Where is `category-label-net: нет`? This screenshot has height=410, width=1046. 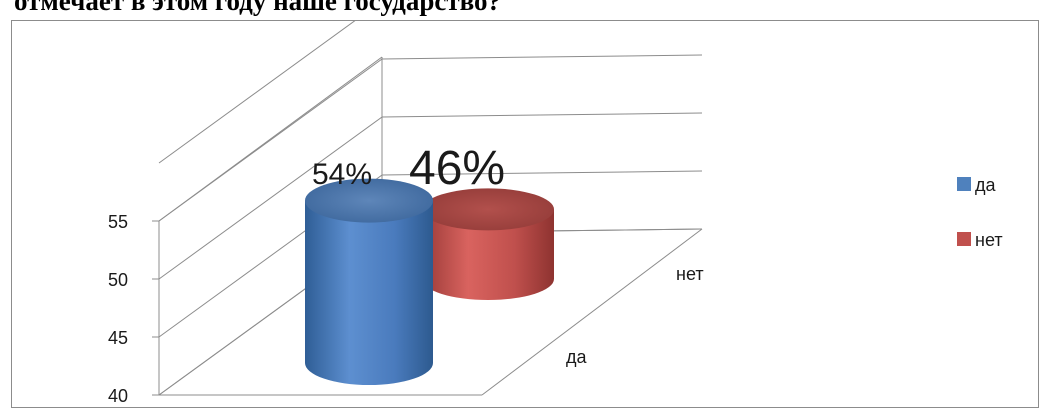
category-label-net: нет is located at coordinates (690, 274).